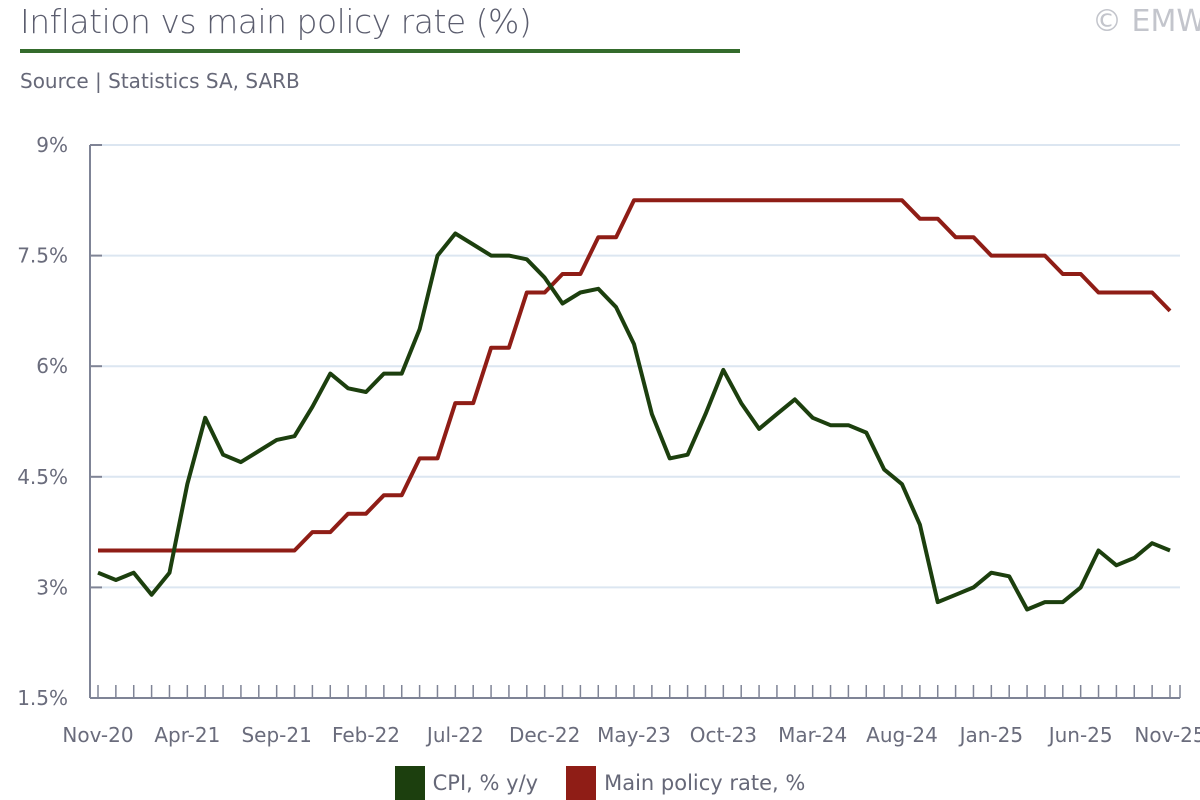 This screenshot has width=1200, height=800. What do you see at coordinates (276, 21) in the screenshot?
I see `chart-title: Inflation vs main policy rate (%)` at bounding box center [276, 21].